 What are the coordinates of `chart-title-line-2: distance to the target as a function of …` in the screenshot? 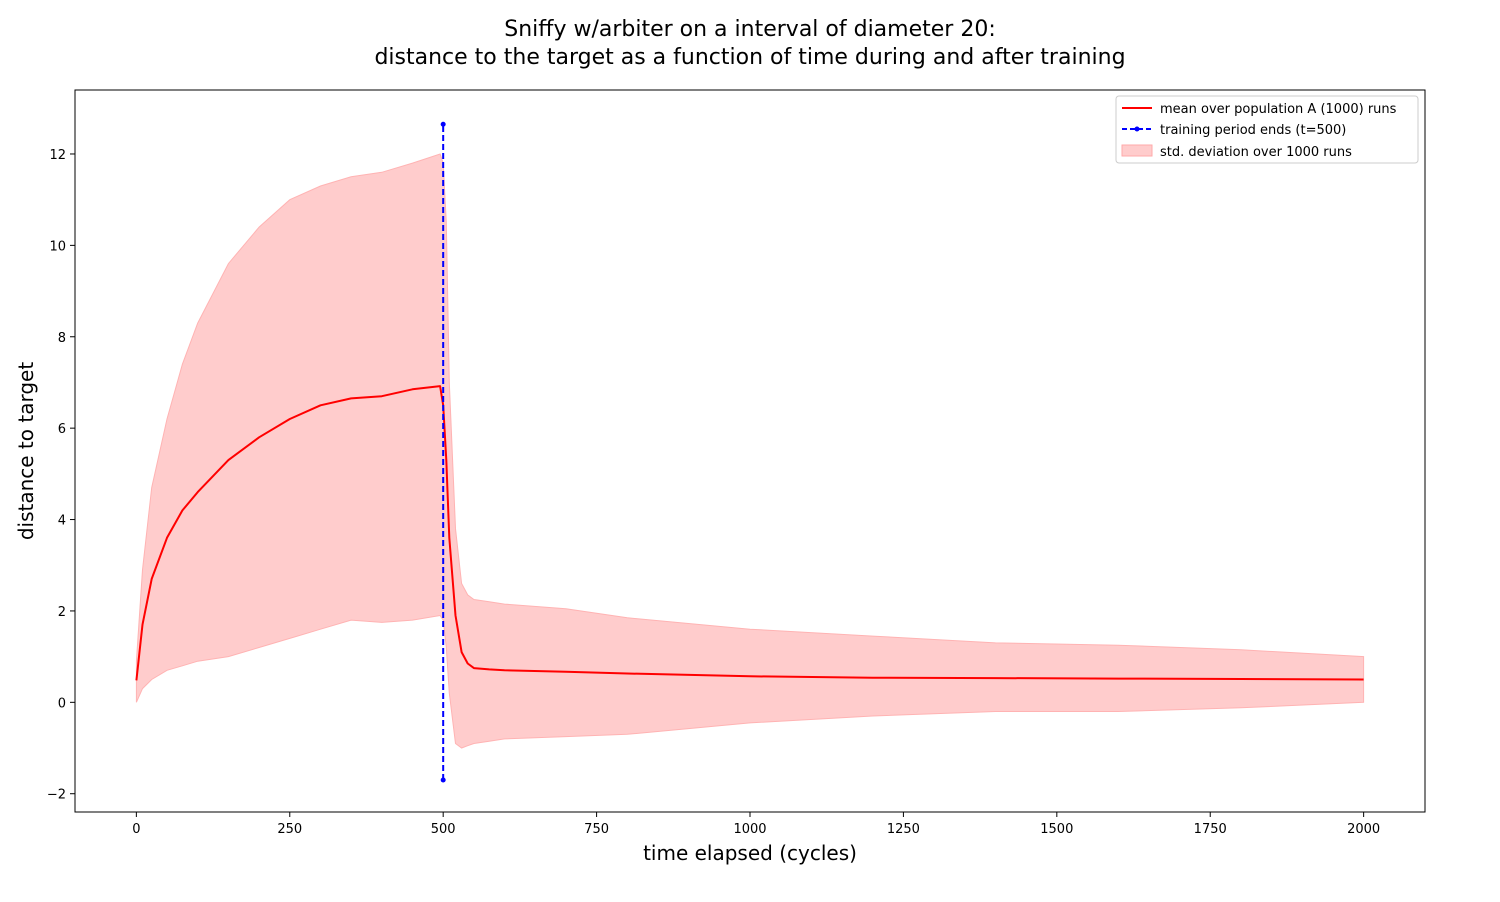 It's located at (749, 57).